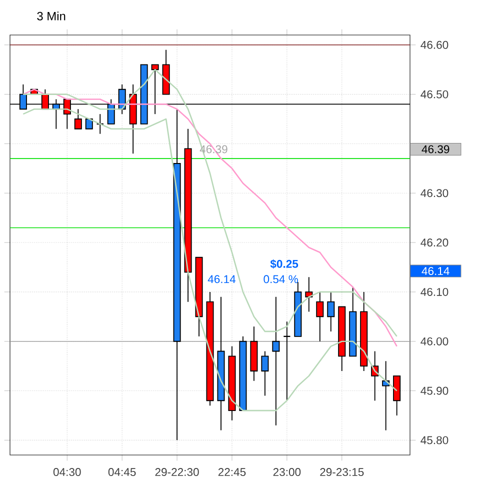 The width and height of the screenshot is (487, 488). I want to click on y-tick-label: 46.60, so click(434, 44).